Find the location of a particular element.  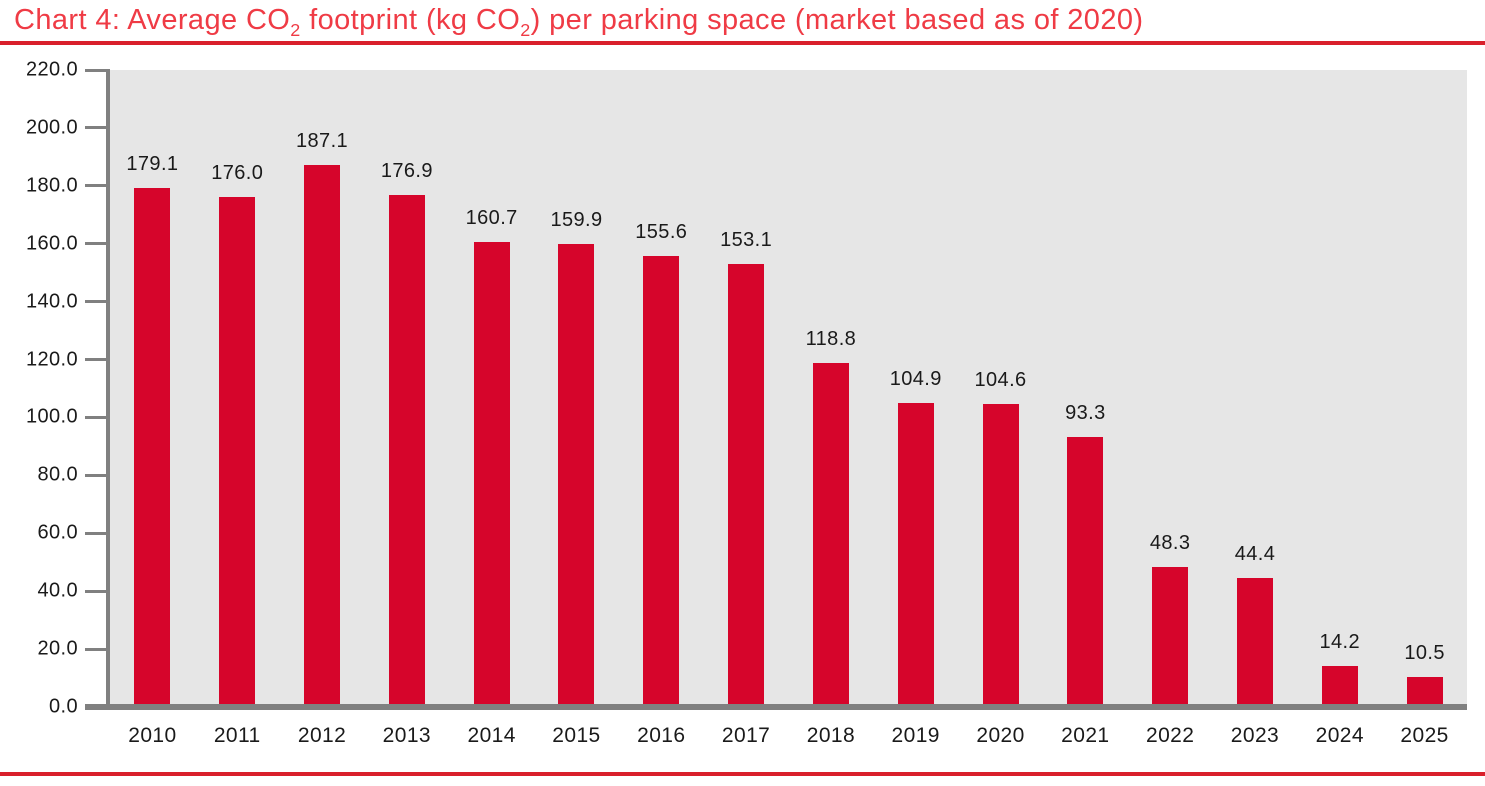

bar-value-label: 179.1 is located at coordinates (152, 164).